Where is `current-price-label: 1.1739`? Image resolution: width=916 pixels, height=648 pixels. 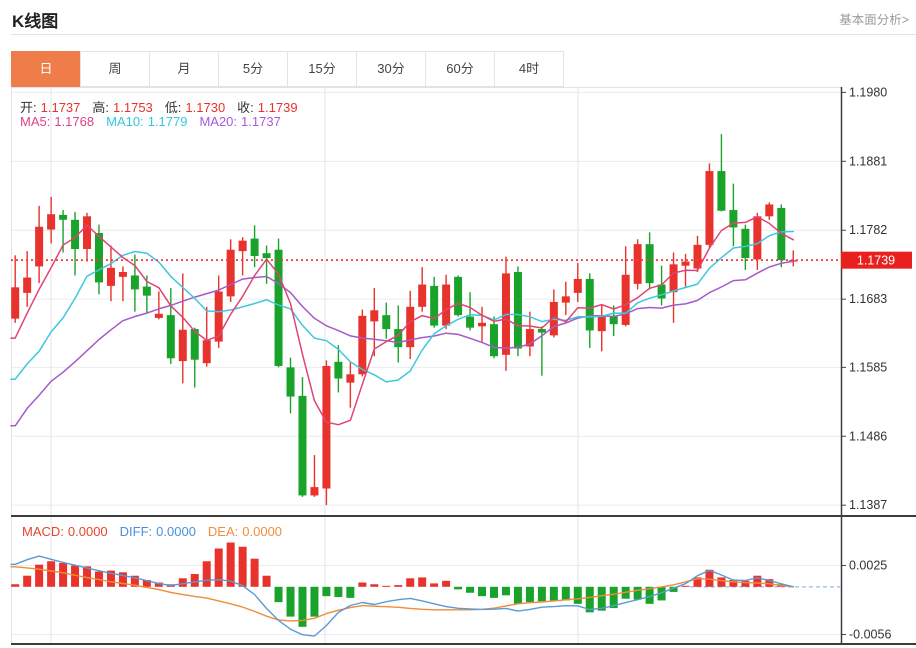 current-price-label: 1.1739 is located at coordinates (876, 261).